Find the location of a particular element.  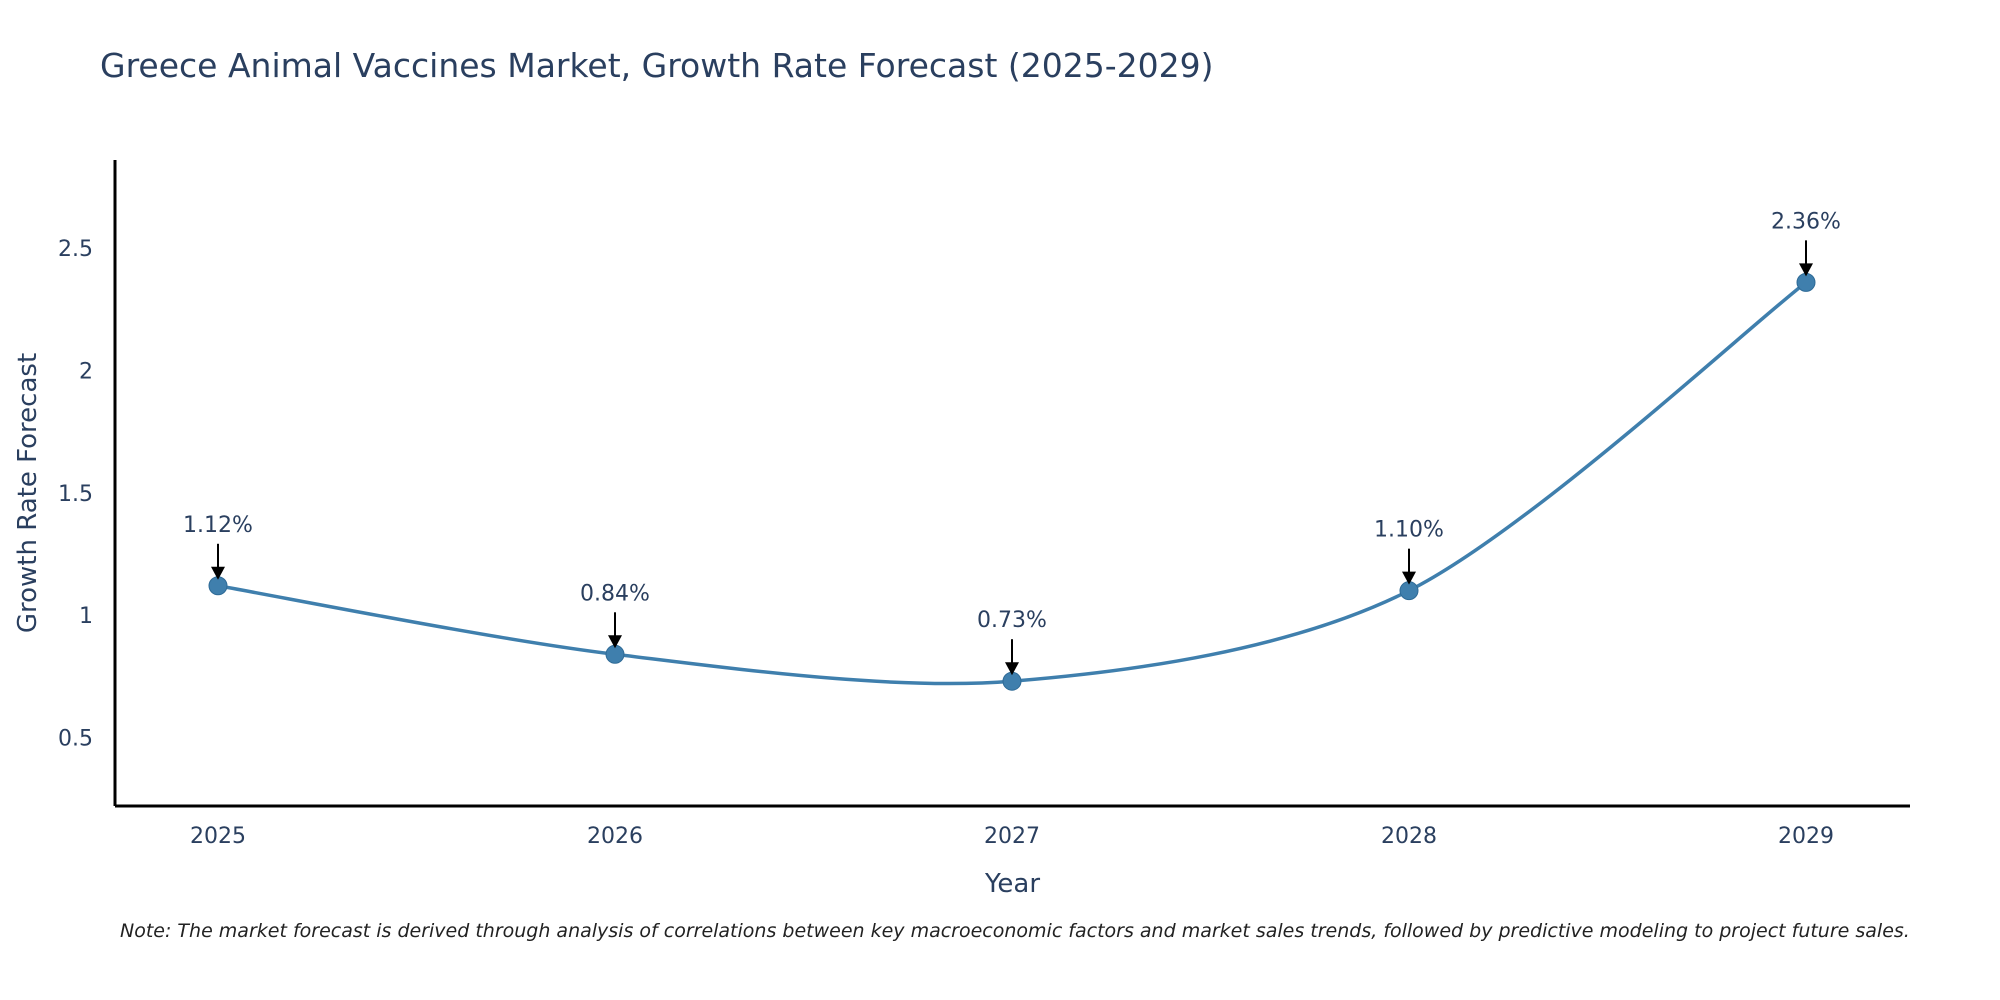

x-tick-label: 2026 is located at coordinates (615, 836).